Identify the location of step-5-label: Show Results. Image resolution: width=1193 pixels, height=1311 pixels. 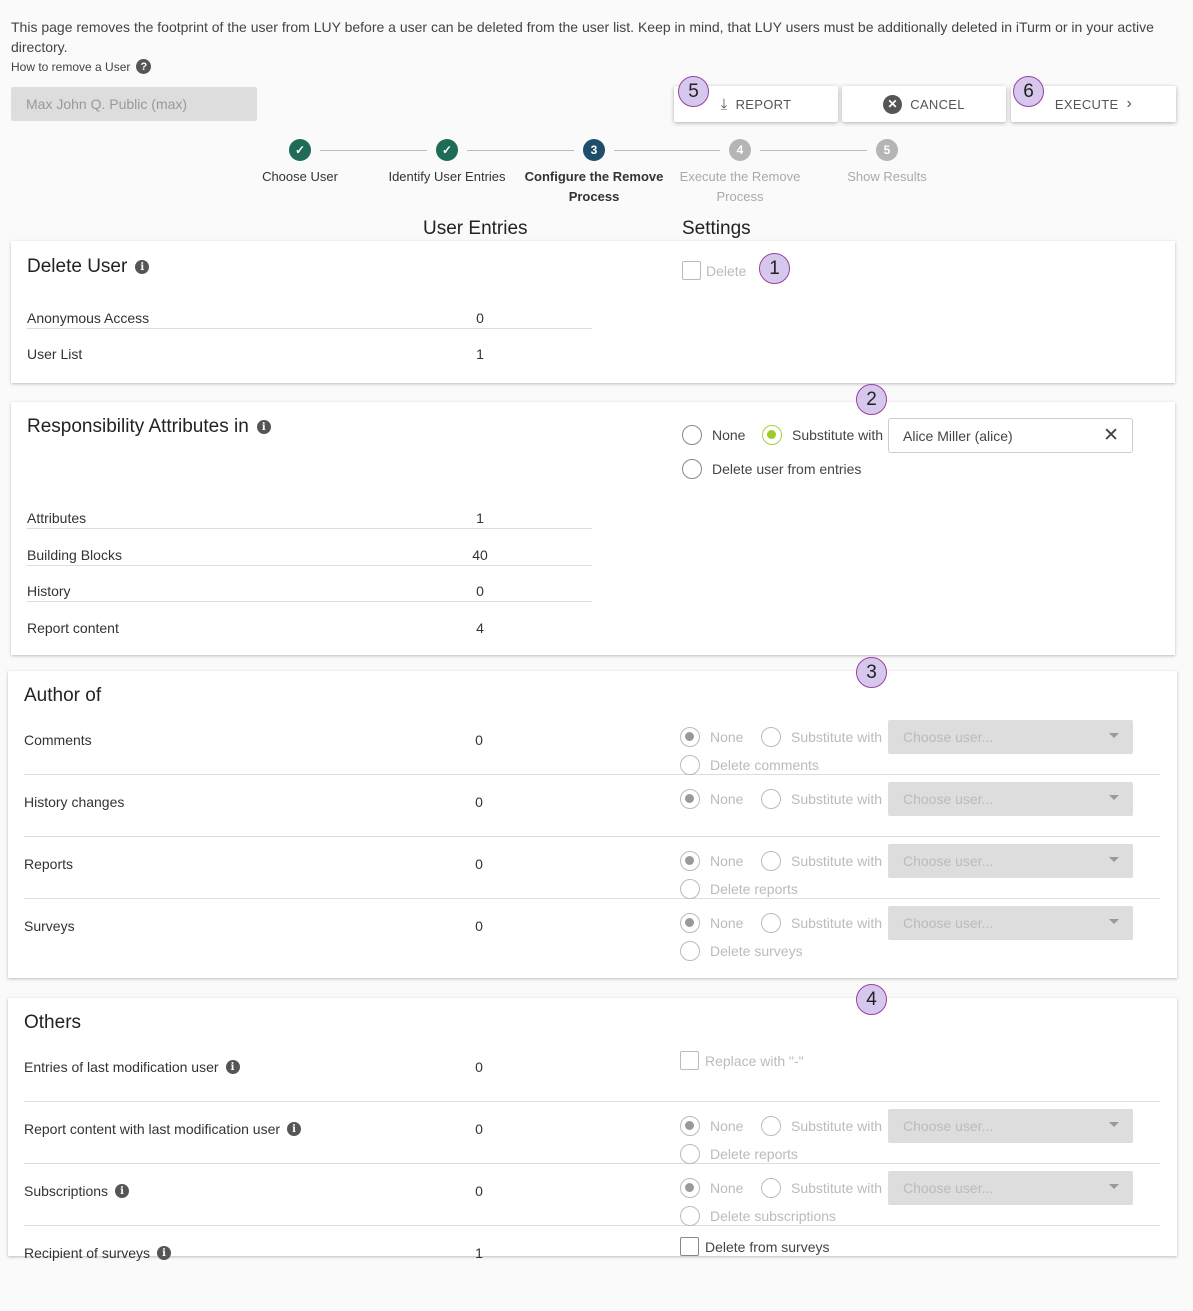
(887, 176).